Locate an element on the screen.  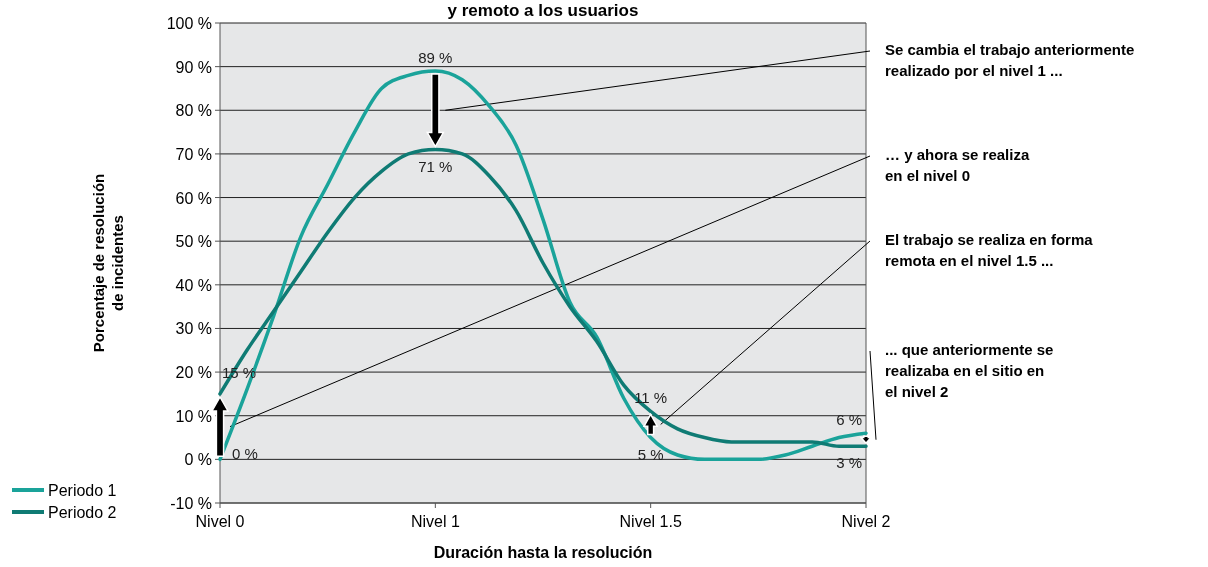
x-axis-title: Duración hasta la resolución is located at coordinates (543, 552).